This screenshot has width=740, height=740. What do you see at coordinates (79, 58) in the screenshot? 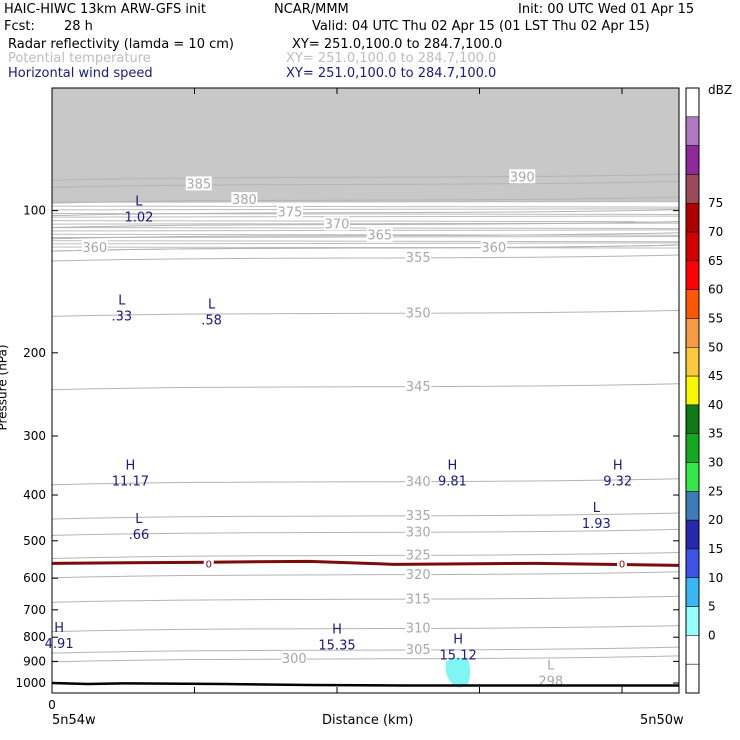
I see `field-theta-name: Potential temperature` at bounding box center [79, 58].